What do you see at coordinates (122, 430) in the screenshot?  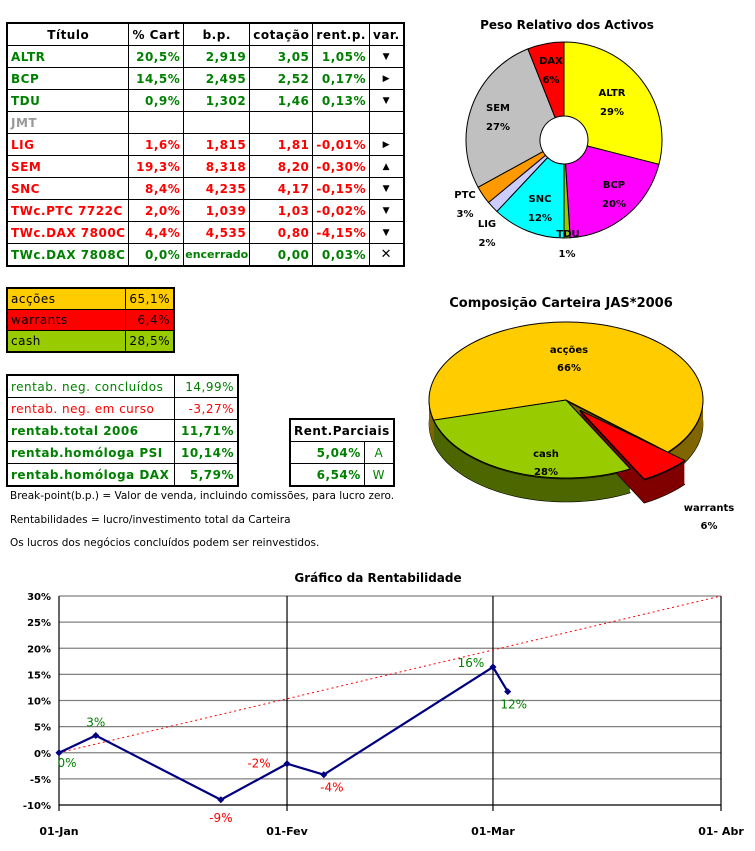 I see `return-row: rentab.total 2006 11,71%` at bounding box center [122, 430].